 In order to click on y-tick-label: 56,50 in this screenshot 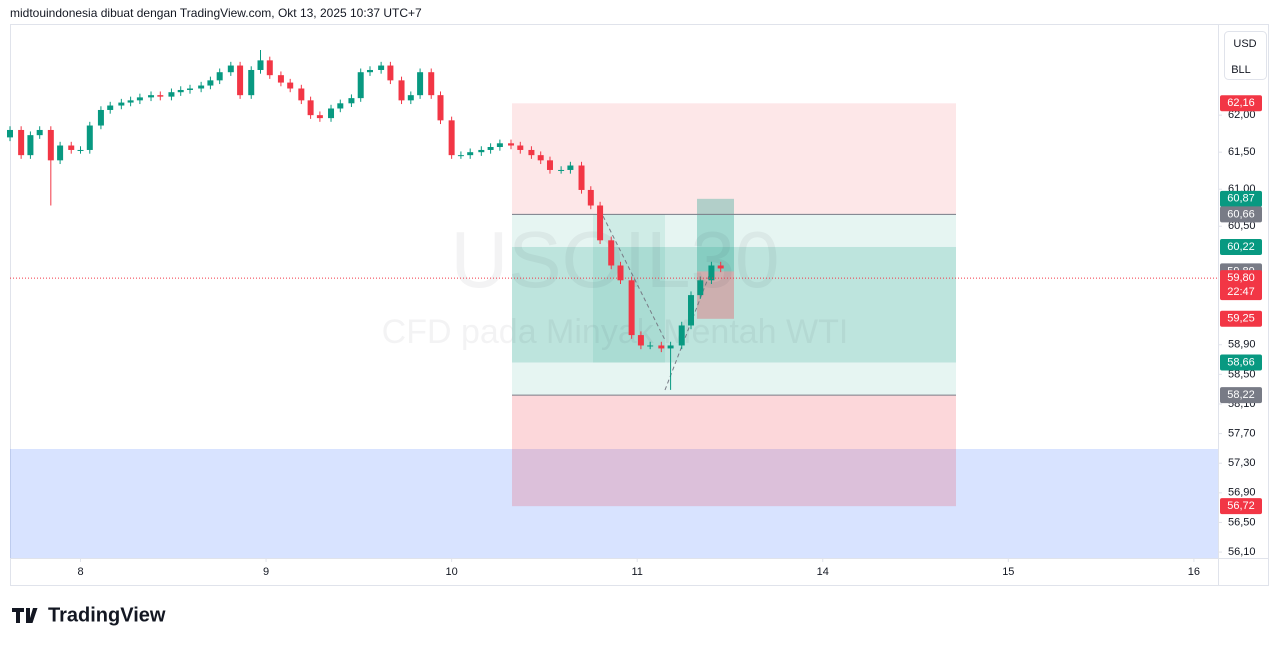, I will do `click(1242, 522)`.